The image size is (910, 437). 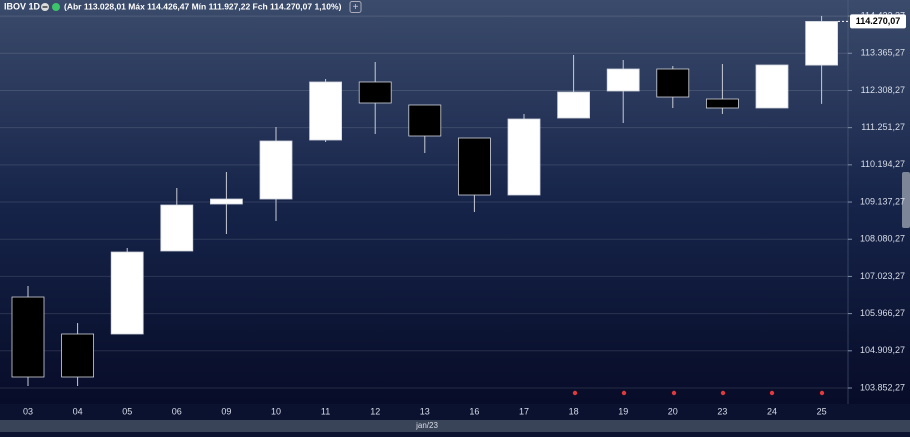 What do you see at coordinates (78, 411) in the screenshot?
I see `x-tick-label: 04` at bounding box center [78, 411].